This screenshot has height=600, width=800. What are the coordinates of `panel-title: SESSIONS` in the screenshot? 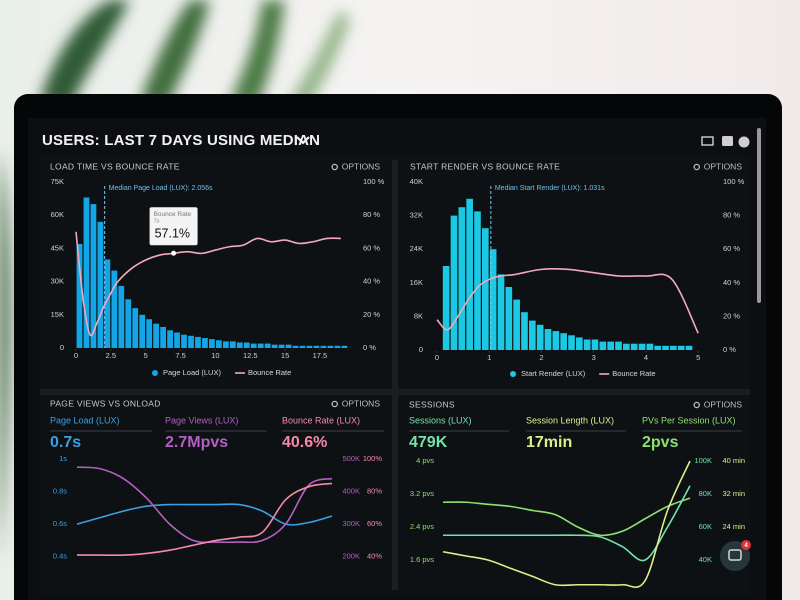 It's located at (432, 404).